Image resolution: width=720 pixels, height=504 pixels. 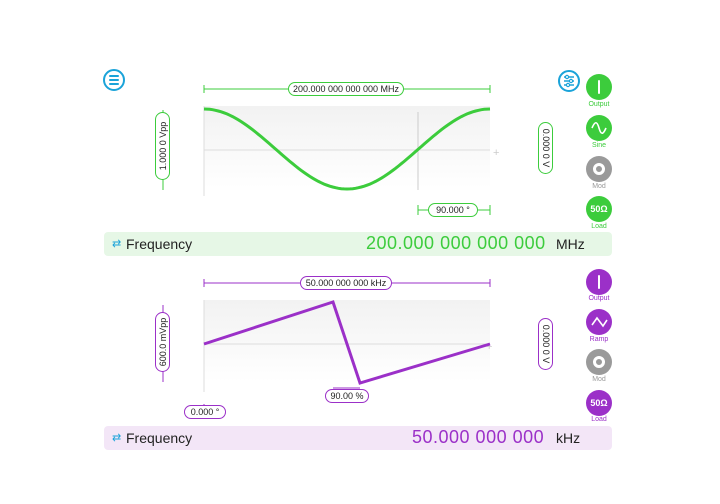 What do you see at coordinates (545, 344) in the screenshot?
I see `ch2-offset-pill: 0.000 0 V` at bounding box center [545, 344].